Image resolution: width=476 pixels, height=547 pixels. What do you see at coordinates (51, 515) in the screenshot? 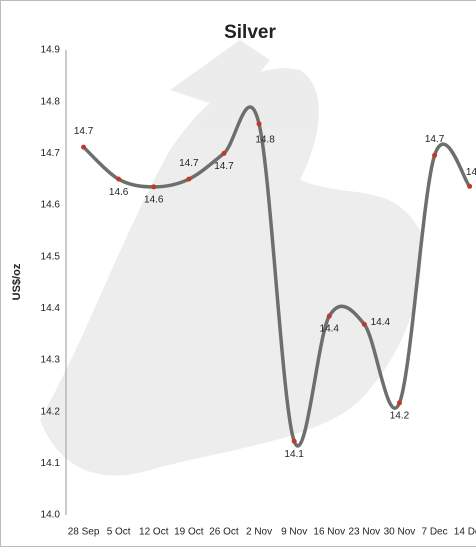
I see `y-tick-label: 14.0` at bounding box center [51, 515].